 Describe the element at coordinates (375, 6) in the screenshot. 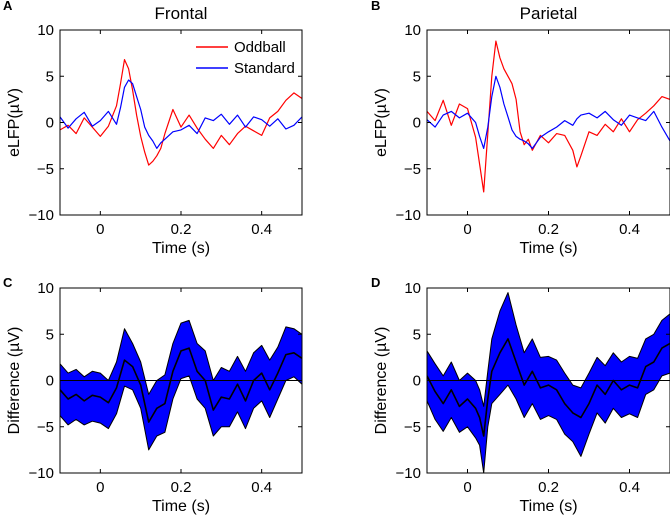

I see `panel-letter: B` at that location.